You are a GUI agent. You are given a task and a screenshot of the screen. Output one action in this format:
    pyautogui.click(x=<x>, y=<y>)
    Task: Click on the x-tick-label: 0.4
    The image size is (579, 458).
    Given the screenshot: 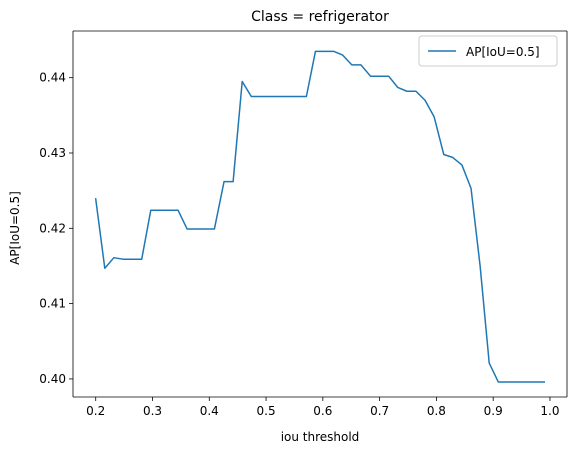 What is the action you would take?
    pyautogui.click(x=209, y=411)
    